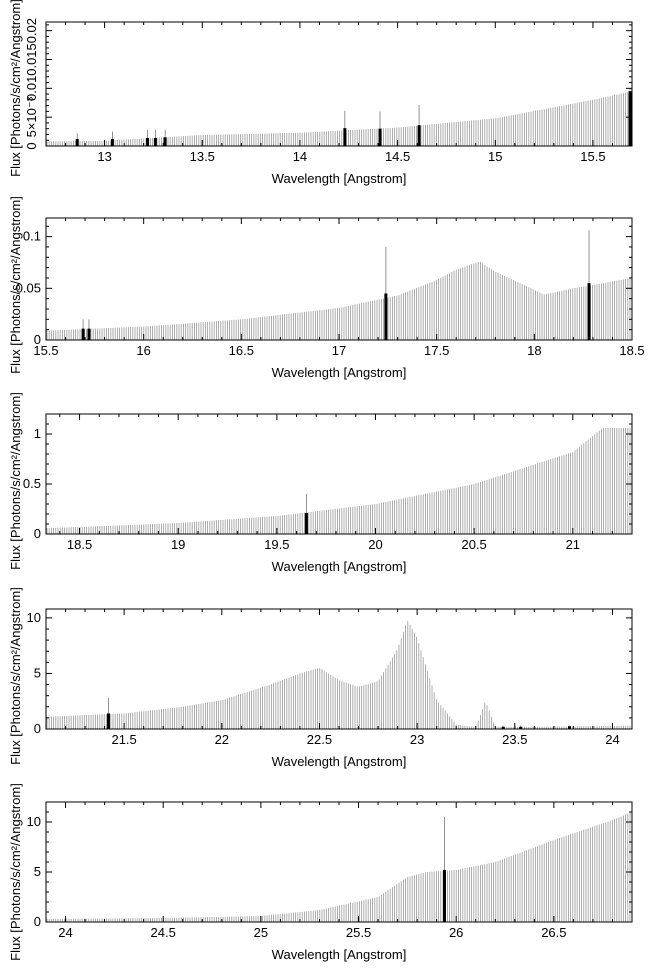 The height and width of the screenshot is (972, 653). What do you see at coordinates (261, 932) in the screenshot?
I see `x-tick-label: 25` at bounding box center [261, 932].